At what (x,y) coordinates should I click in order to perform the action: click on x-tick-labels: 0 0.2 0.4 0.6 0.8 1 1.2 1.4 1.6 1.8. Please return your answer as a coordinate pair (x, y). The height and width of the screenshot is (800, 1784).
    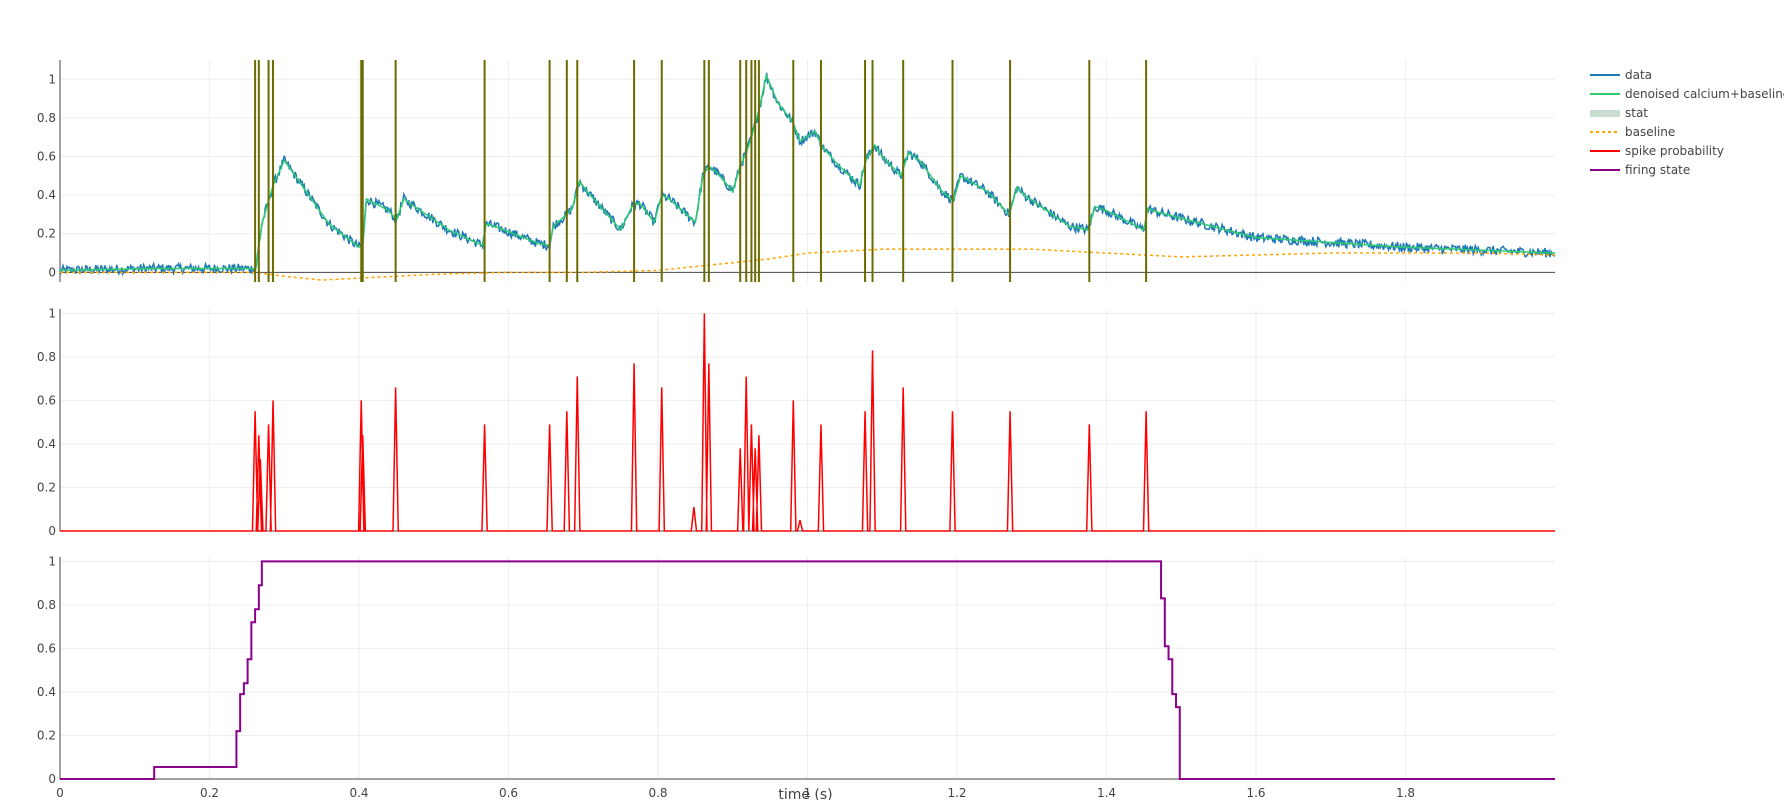
    Looking at the image, I should click on (735, 793).